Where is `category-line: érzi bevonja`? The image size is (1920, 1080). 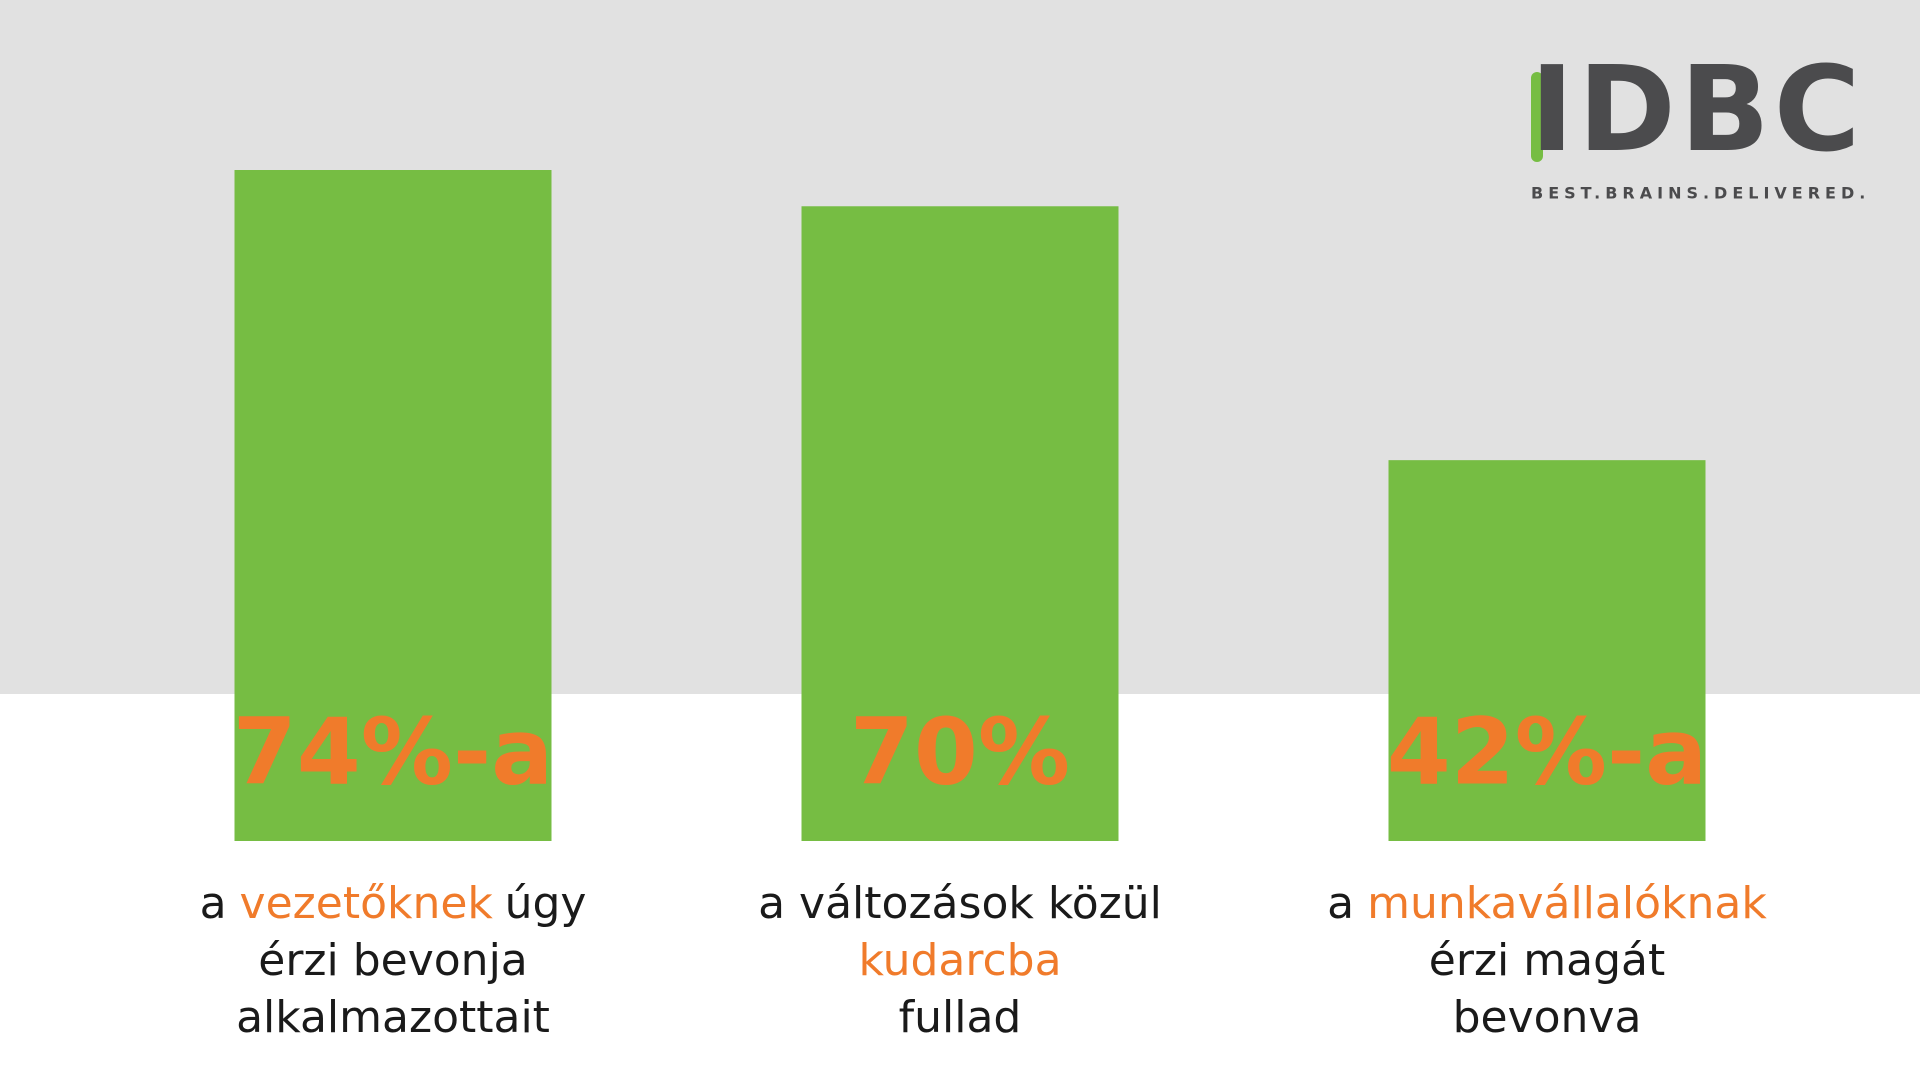 category-line: érzi bevonja is located at coordinates (393, 960).